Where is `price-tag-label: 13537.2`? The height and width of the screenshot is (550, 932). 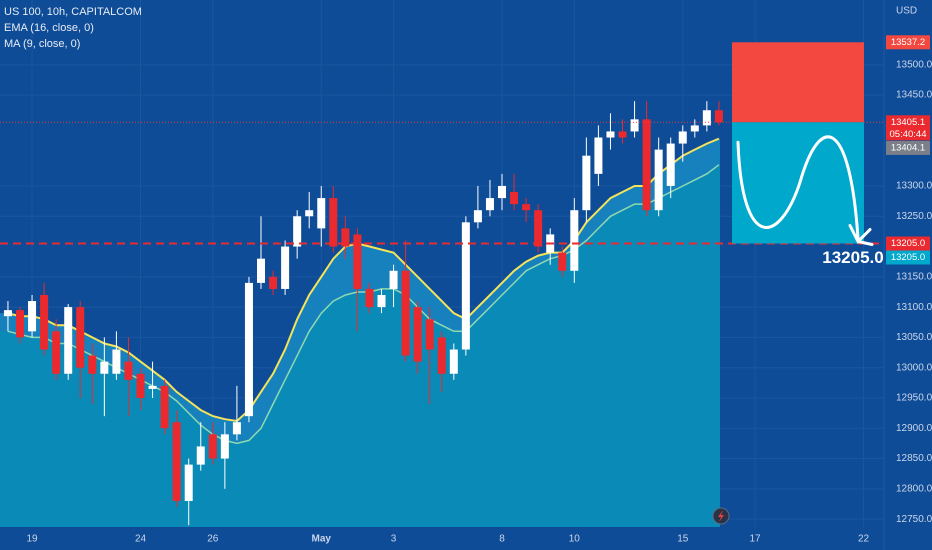 price-tag-label: 13537.2 is located at coordinates (908, 42).